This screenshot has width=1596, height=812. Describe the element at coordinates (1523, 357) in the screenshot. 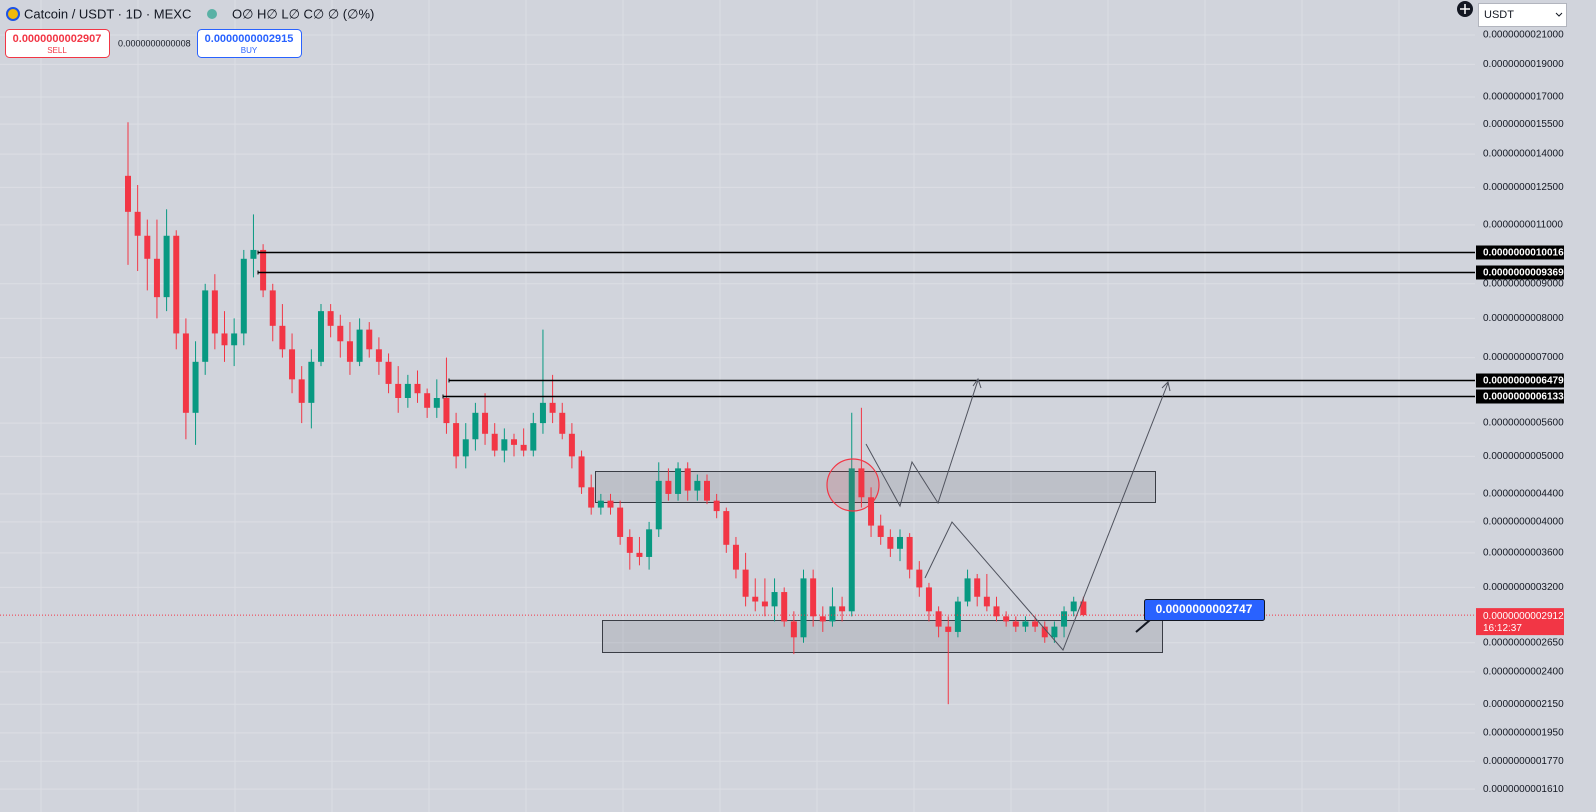

I see `y-tick-label: 0.0000000007000` at that location.